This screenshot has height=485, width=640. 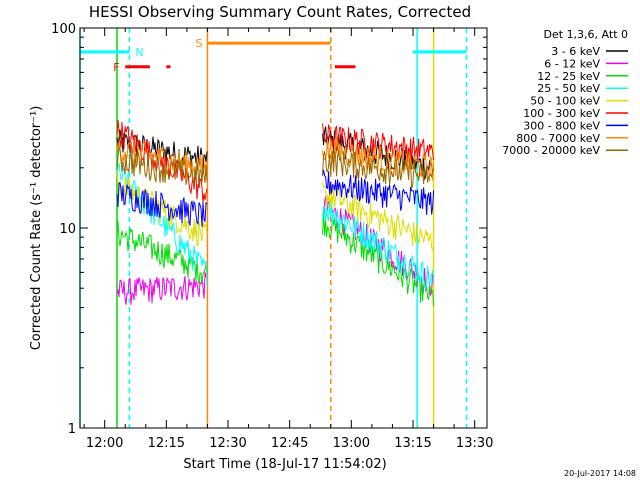 I want to click on y-tick-label-2: 100, so click(x=63, y=29).